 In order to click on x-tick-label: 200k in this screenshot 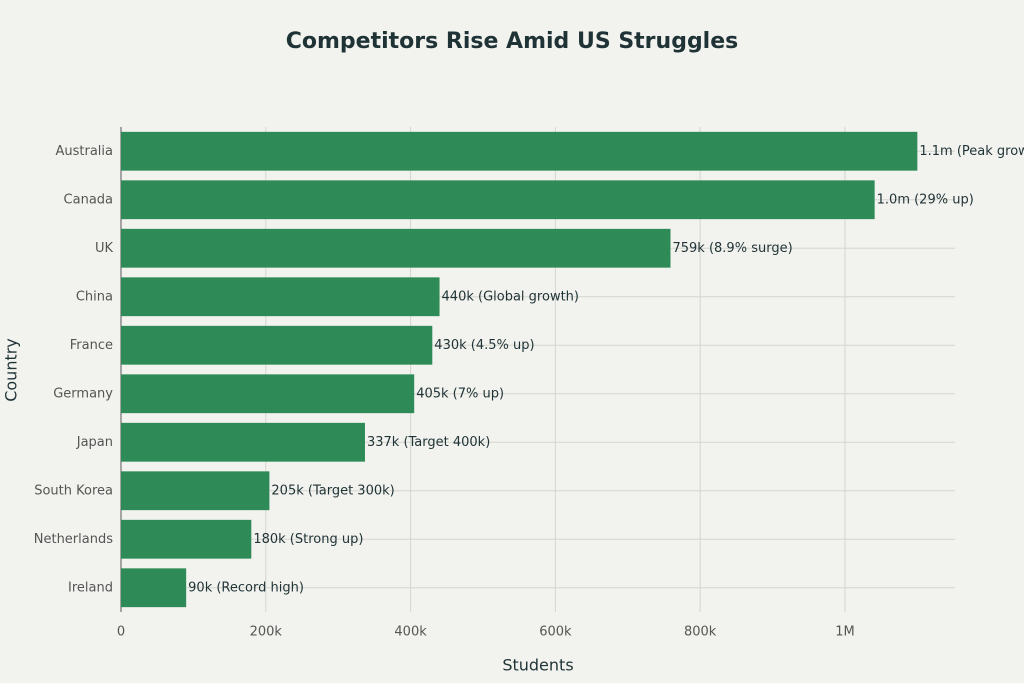, I will do `click(266, 632)`.